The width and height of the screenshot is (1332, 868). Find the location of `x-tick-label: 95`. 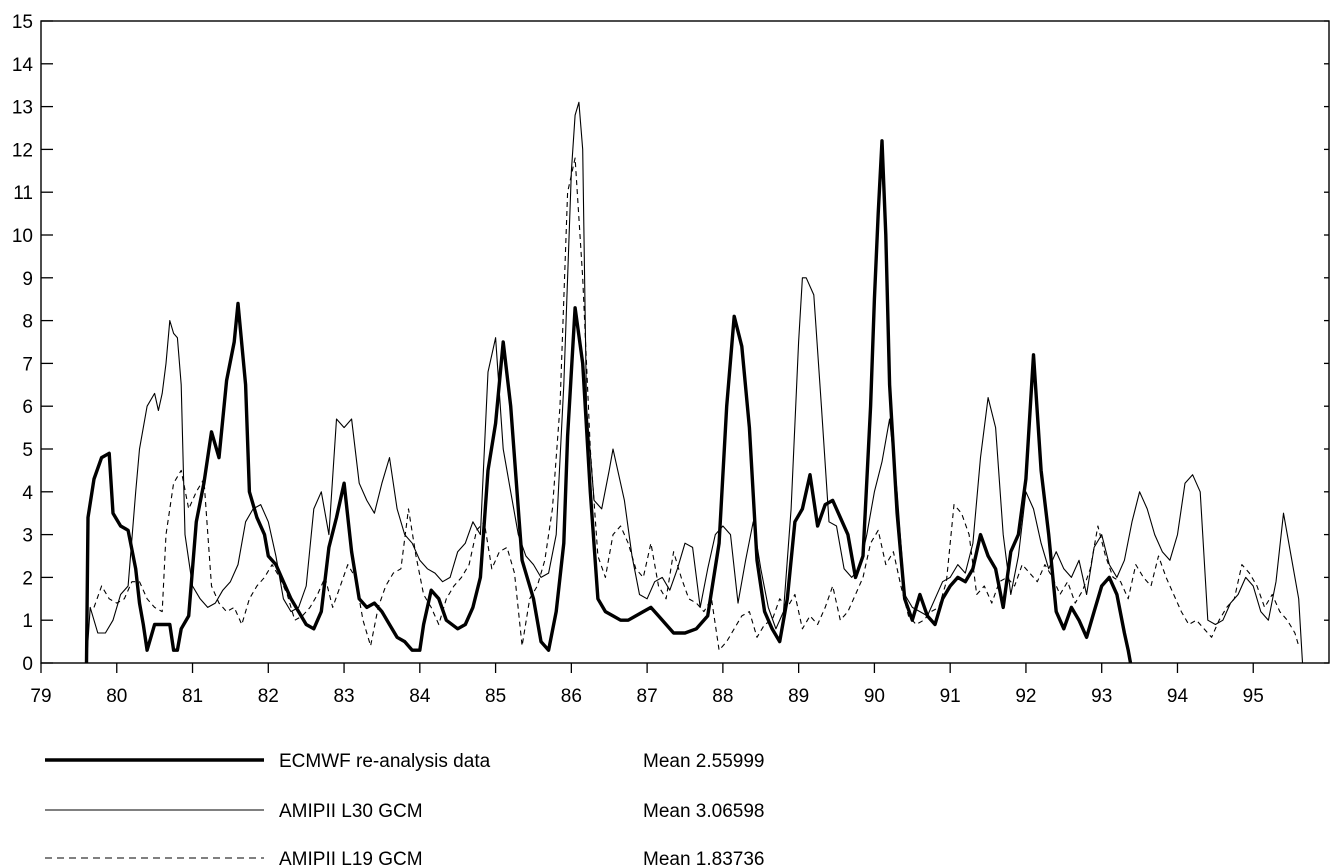

x-tick-label: 95 is located at coordinates (1253, 696).